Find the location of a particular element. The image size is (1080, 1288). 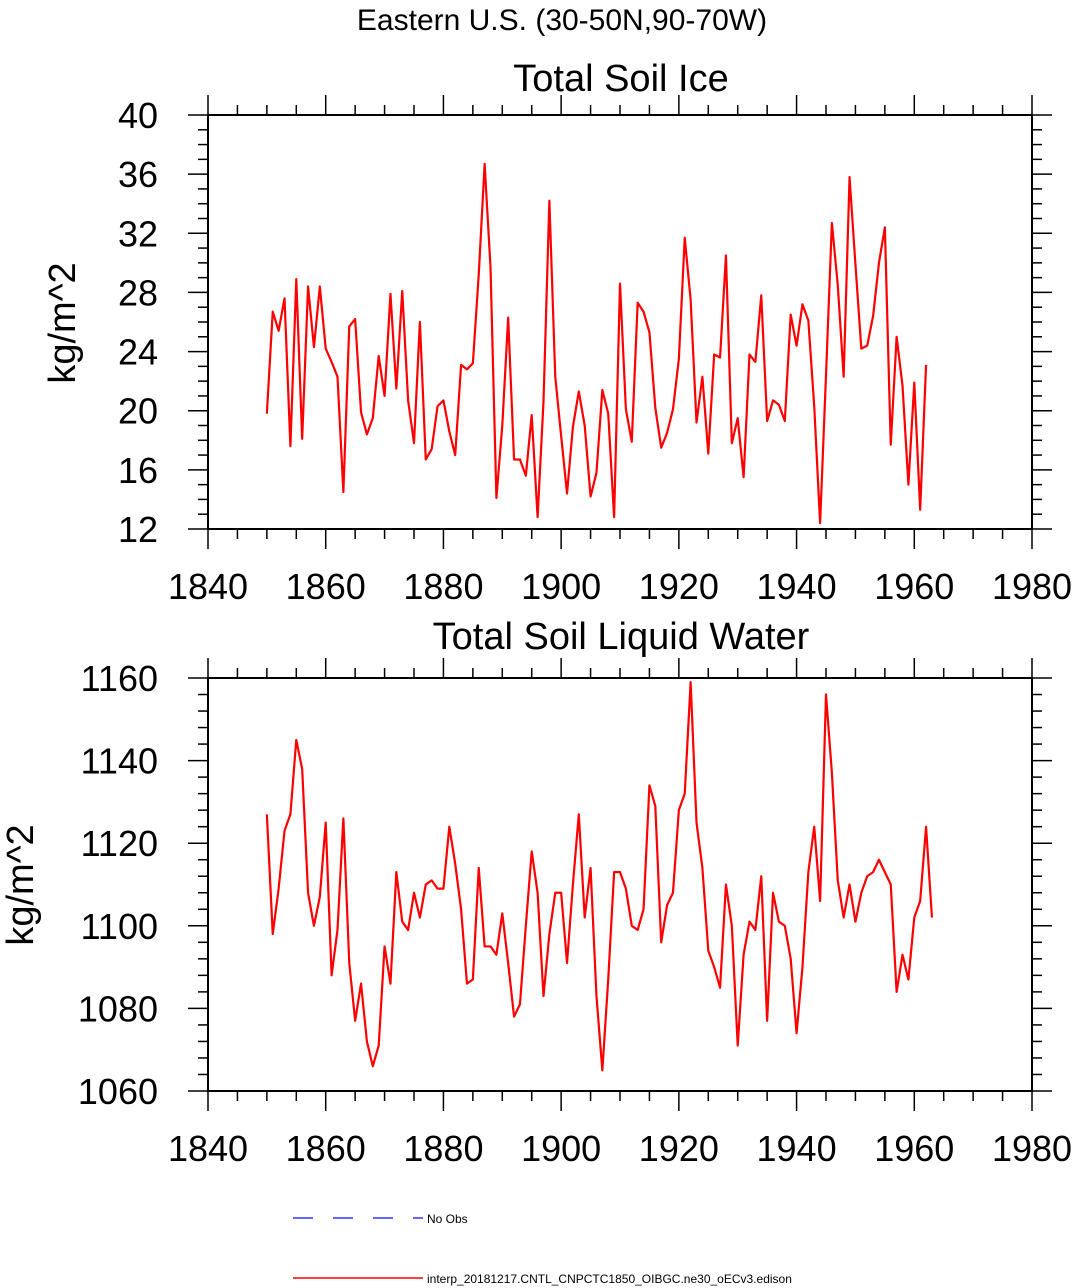

panel-title: Total Soil Ice is located at coordinates (620, 79).